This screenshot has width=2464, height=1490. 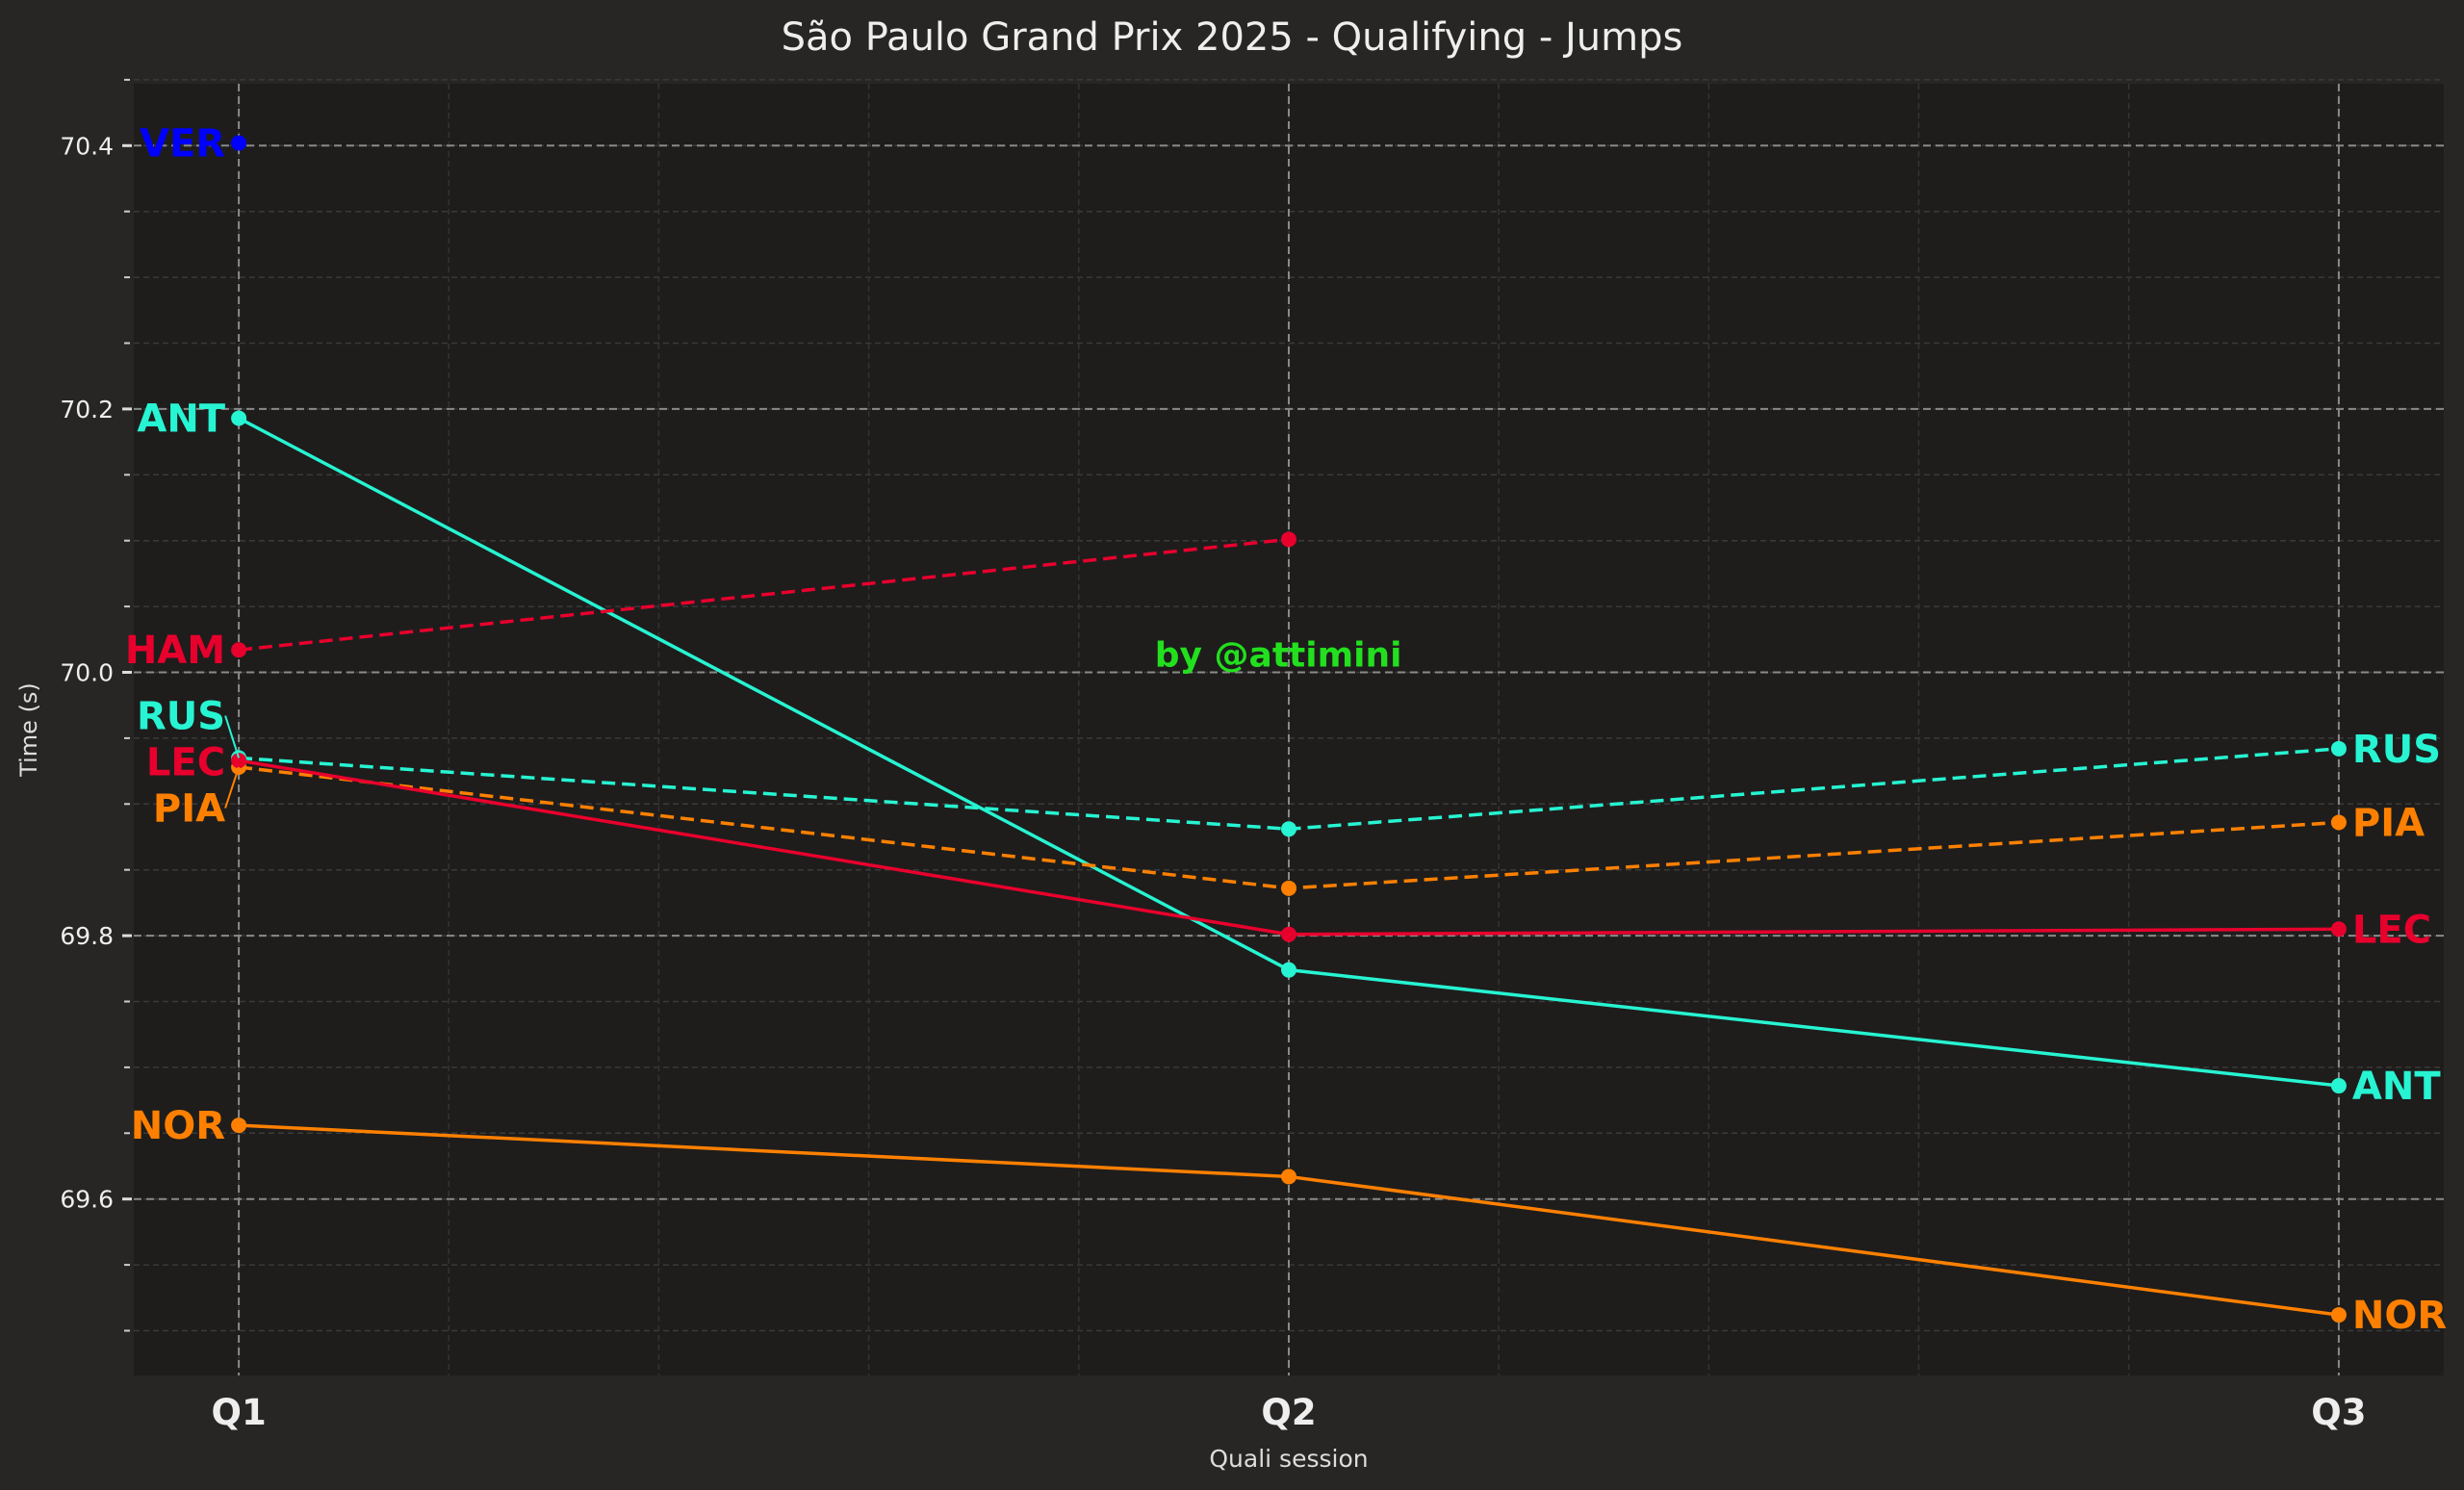 What do you see at coordinates (87, 672) in the screenshot?
I see `y-tick-label: 70.0` at bounding box center [87, 672].